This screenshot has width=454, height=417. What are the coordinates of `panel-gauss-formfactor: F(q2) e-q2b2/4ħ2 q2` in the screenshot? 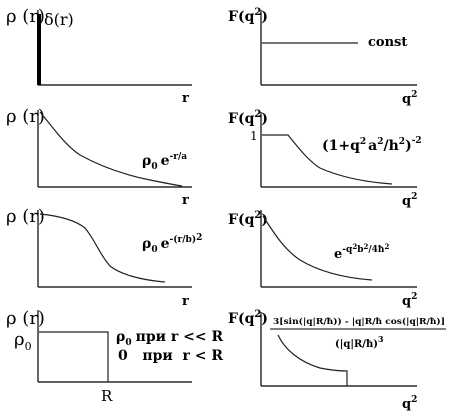 It's located at (322, 259).